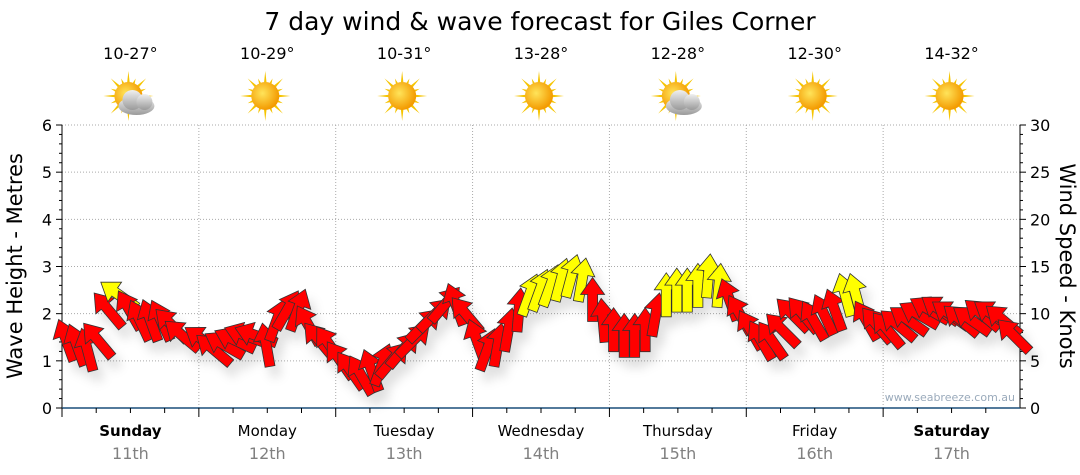  Describe the element at coordinates (677, 453) in the screenshot. I see `day-date-label: 15th` at that location.